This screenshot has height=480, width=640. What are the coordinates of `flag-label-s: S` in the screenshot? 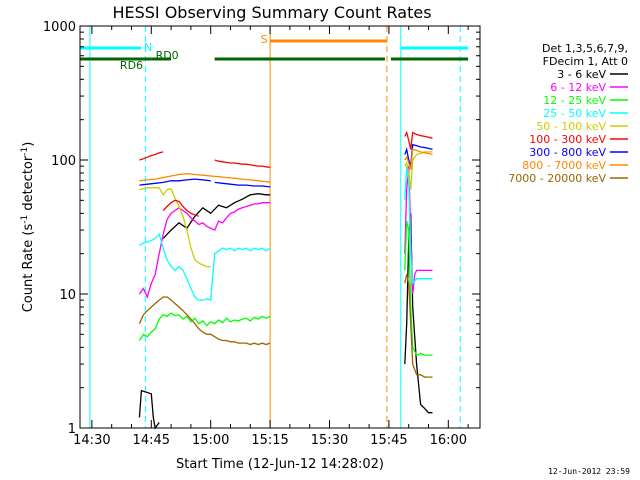 It's located at (264, 39).